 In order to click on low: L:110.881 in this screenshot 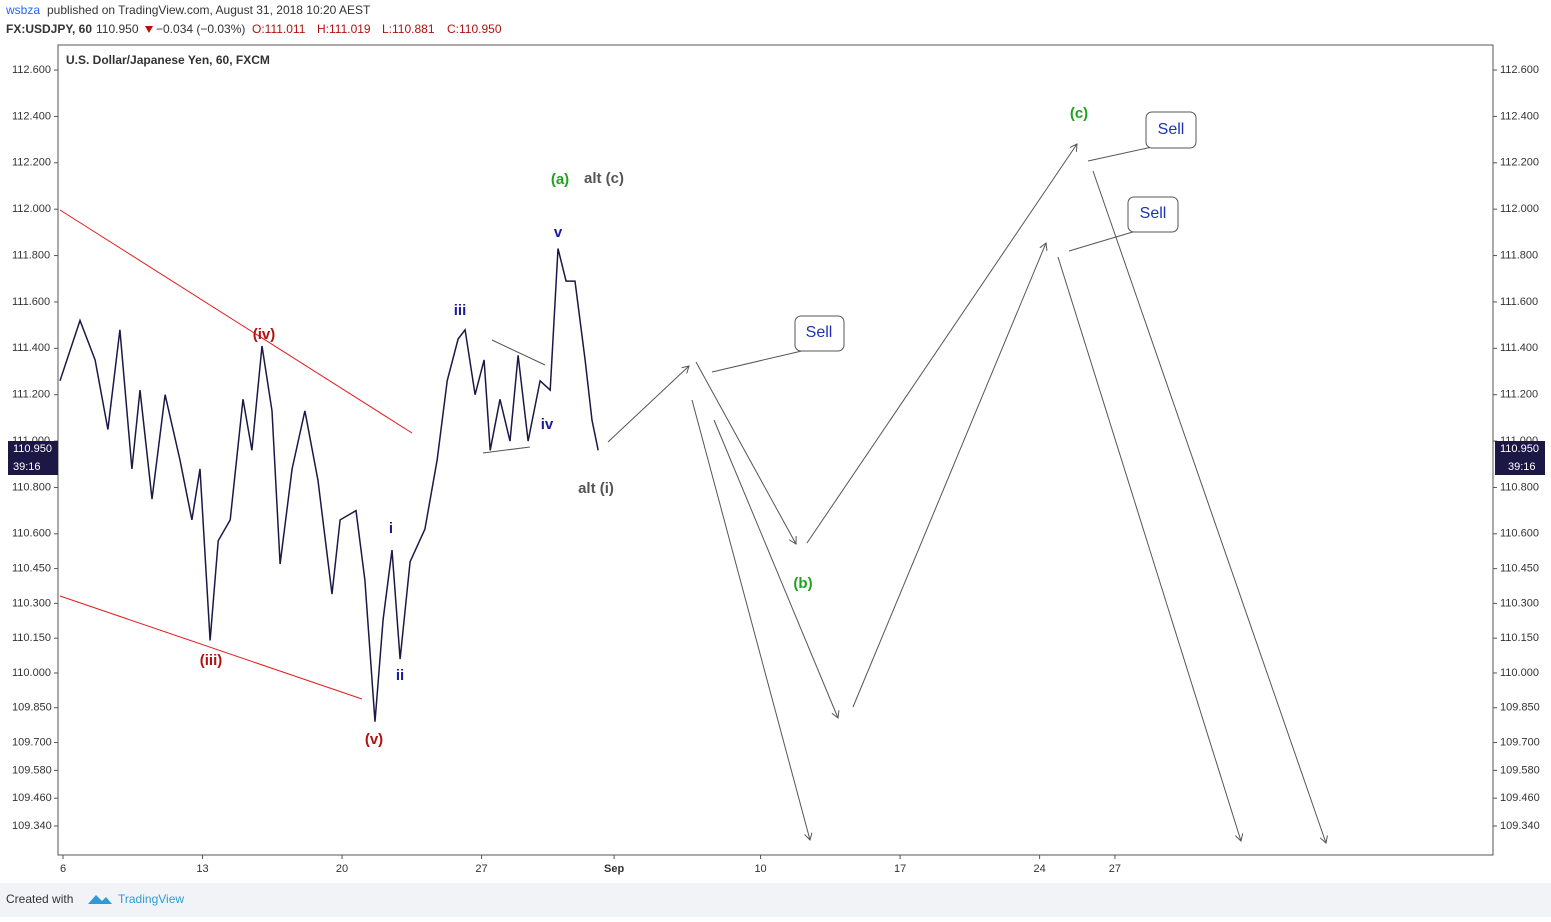, I will do `click(408, 29)`.